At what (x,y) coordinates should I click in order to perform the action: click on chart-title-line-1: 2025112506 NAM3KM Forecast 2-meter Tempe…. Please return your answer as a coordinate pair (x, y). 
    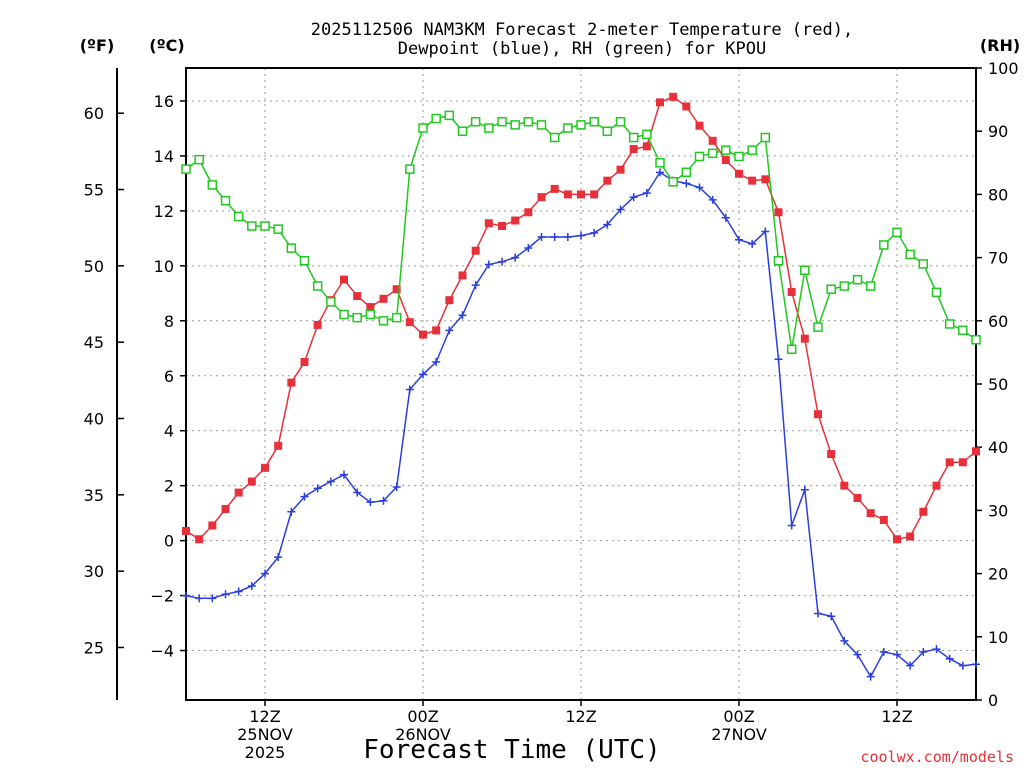
    Looking at the image, I should click on (582, 30).